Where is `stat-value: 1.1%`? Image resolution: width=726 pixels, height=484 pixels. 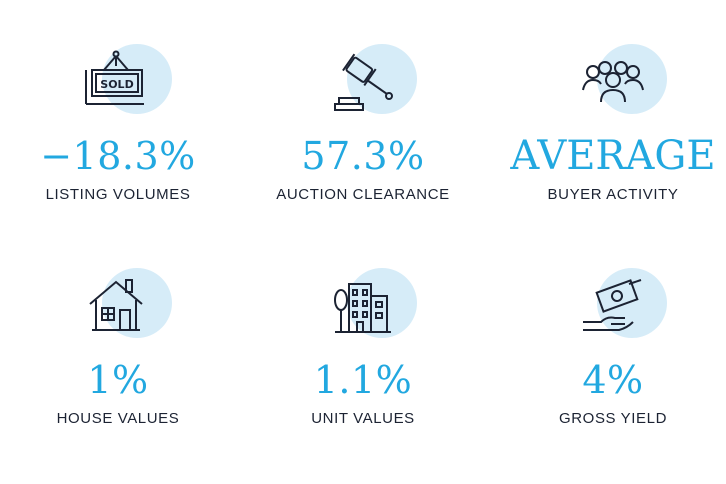 stat-value: 1.1% is located at coordinates (363, 380).